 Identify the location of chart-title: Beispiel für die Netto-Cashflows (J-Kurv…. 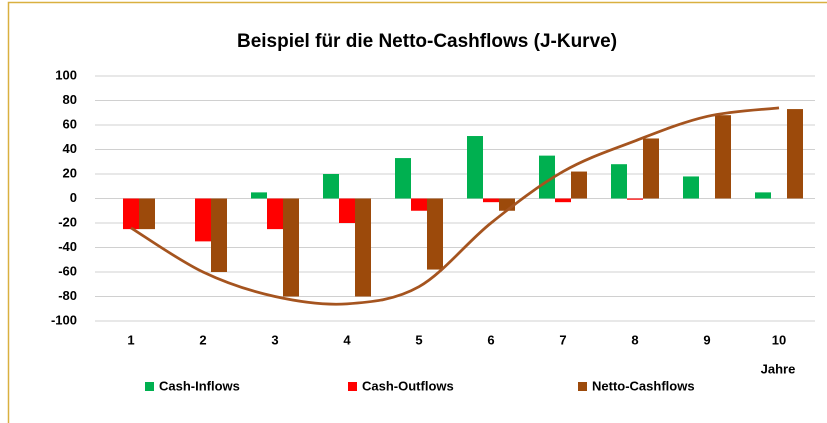
(427, 41).